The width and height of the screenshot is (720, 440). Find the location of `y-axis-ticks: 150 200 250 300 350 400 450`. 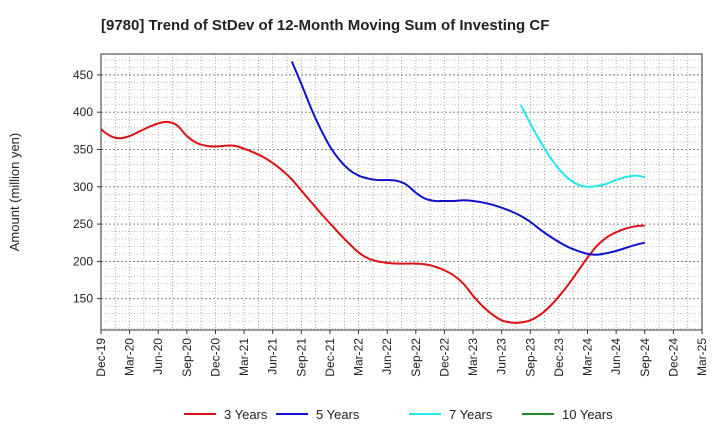

y-axis-ticks: 150 200 250 300 350 400 450 is located at coordinates (87, 187).